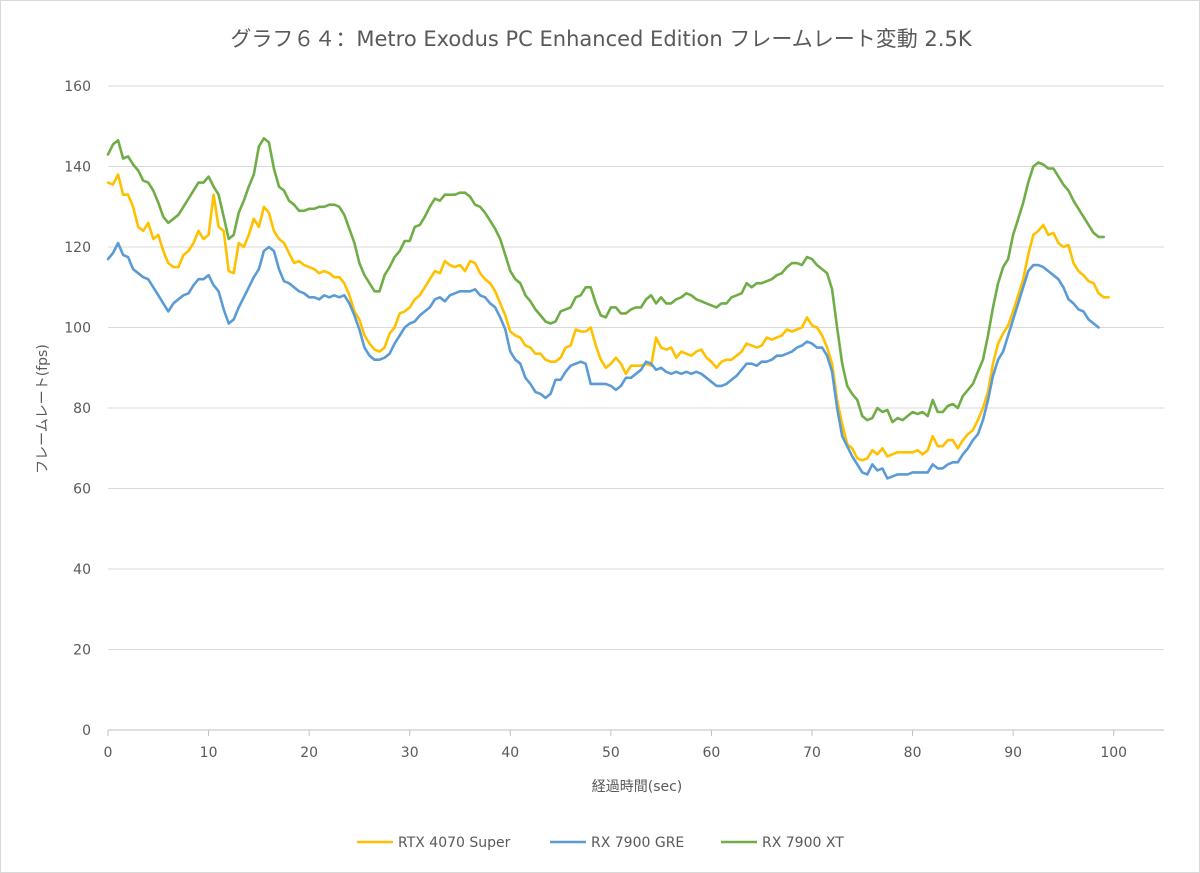 This screenshot has height=873, width=1200. What do you see at coordinates (82, 409) in the screenshot?
I see `y-tick-label: 80` at bounding box center [82, 409].